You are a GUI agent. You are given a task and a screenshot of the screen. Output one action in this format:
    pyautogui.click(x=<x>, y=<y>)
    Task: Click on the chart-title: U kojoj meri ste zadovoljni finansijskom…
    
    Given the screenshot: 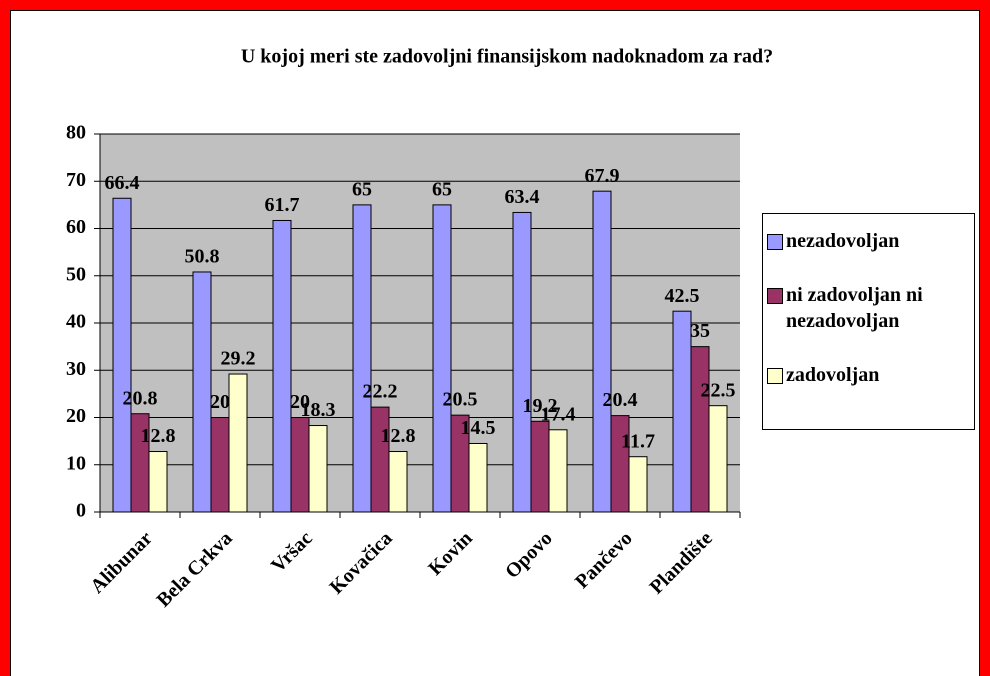 What is the action you would take?
    pyautogui.click(x=507, y=57)
    